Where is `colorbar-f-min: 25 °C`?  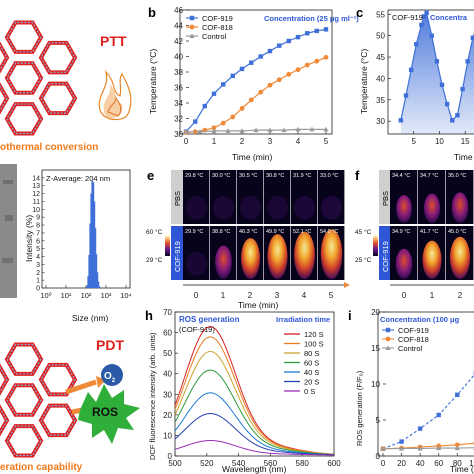 colorbar-f-min: 25 °C is located at coordinates (363, 260).